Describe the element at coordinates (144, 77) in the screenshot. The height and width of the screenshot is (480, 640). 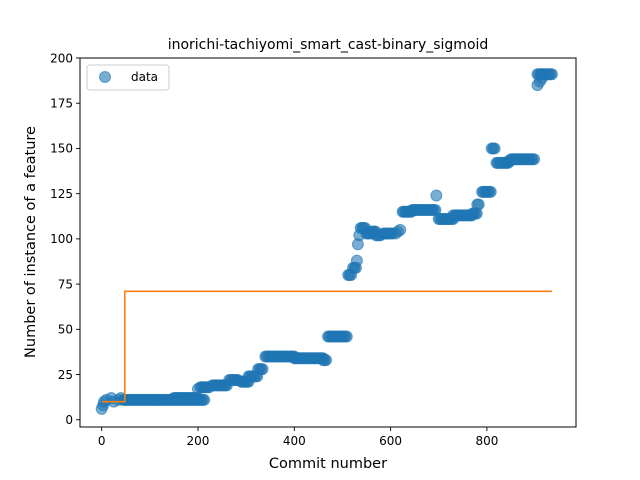
I see `legend-label-data: data` at that location.